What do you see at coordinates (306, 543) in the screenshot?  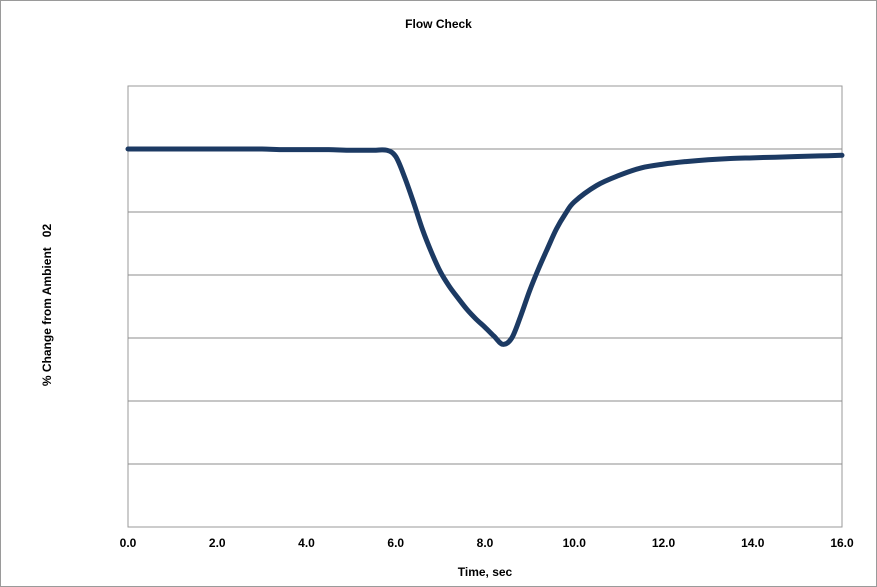 I see `x-tick-label: 4.0` at bounding box center [306, 543].